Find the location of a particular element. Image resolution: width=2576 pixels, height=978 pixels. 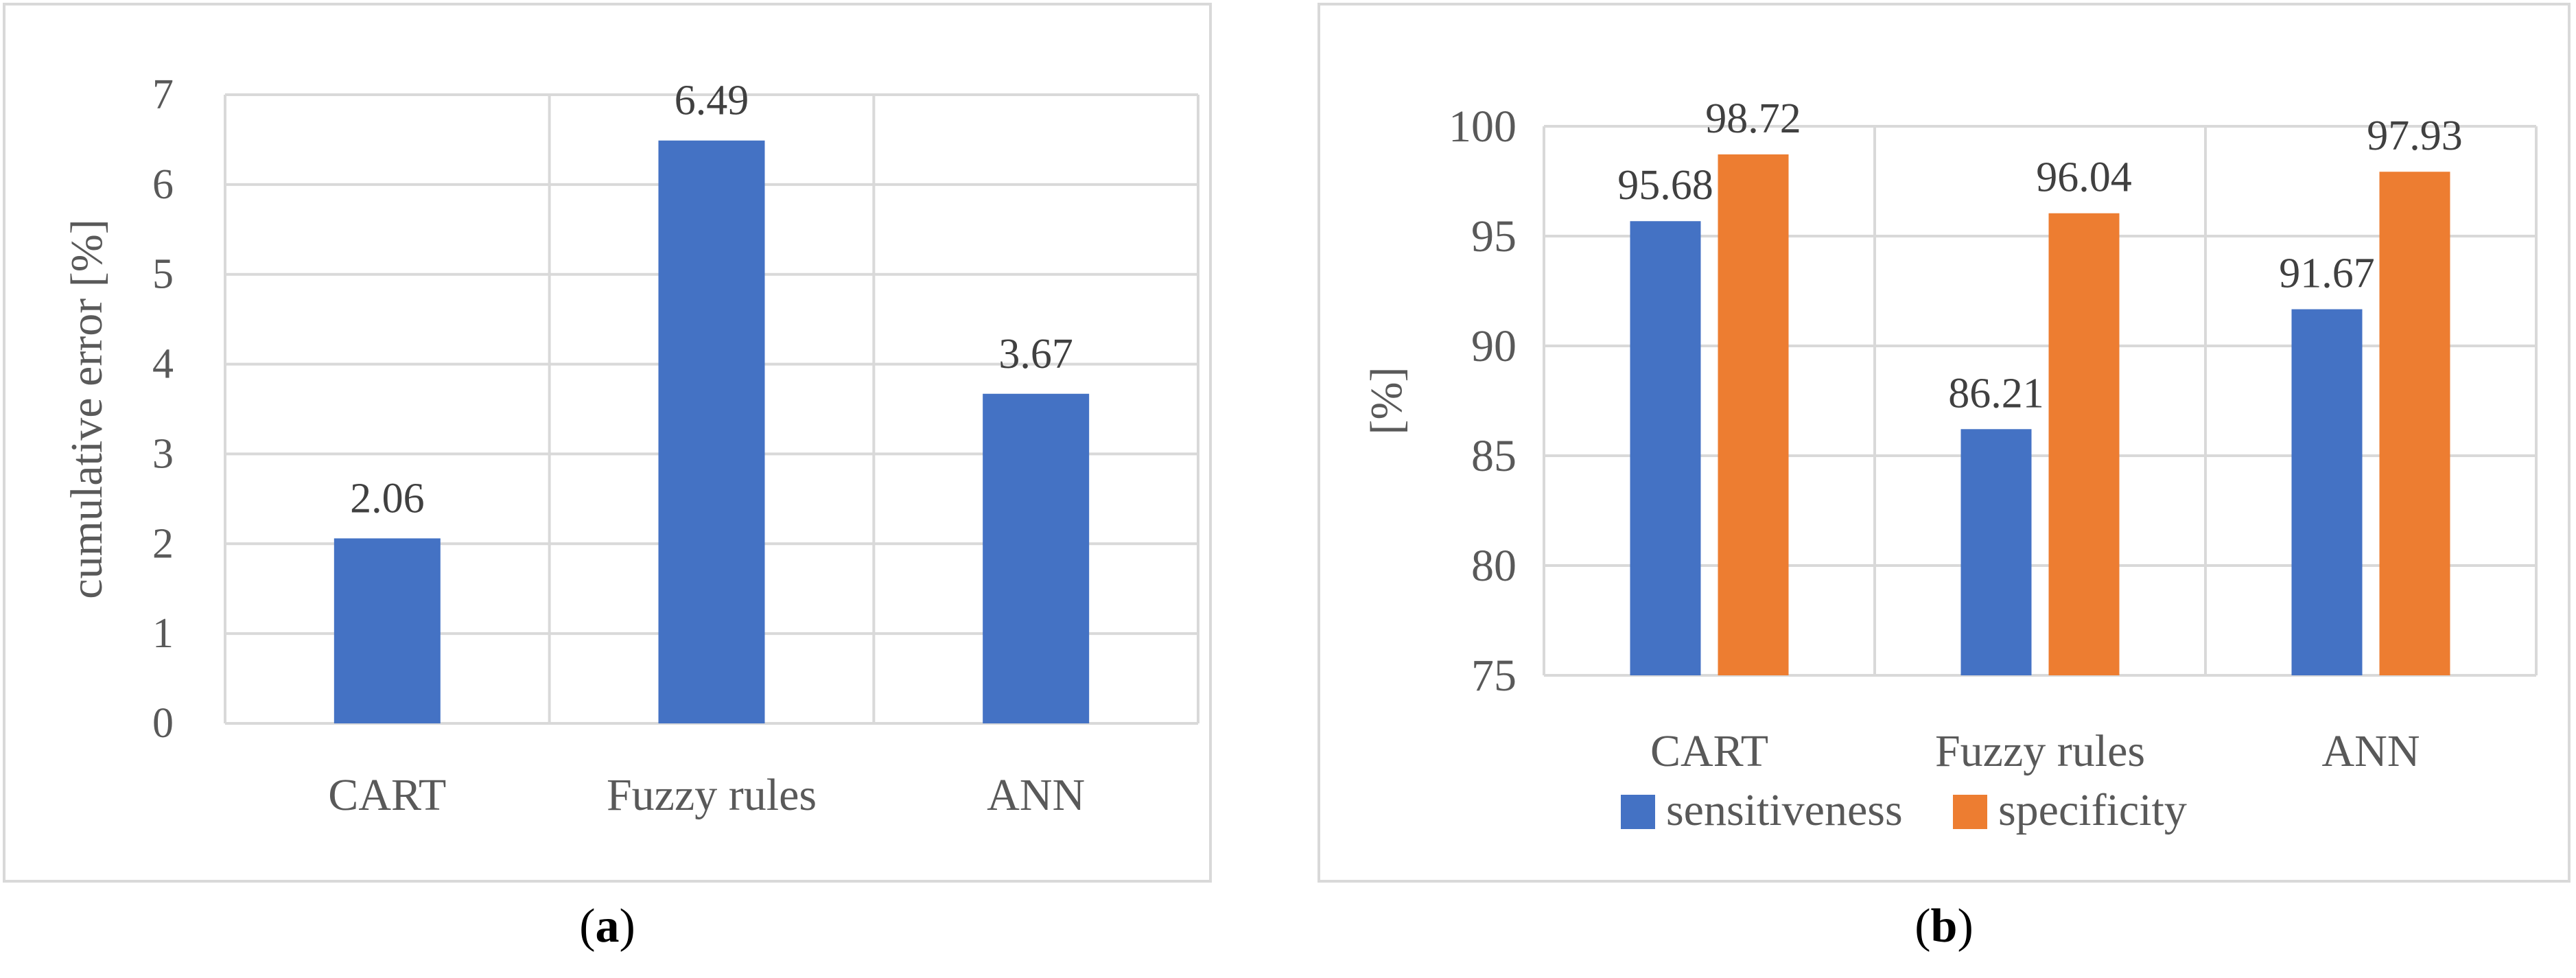

data-label: 97.93 is located at coordinates (2415, 136).